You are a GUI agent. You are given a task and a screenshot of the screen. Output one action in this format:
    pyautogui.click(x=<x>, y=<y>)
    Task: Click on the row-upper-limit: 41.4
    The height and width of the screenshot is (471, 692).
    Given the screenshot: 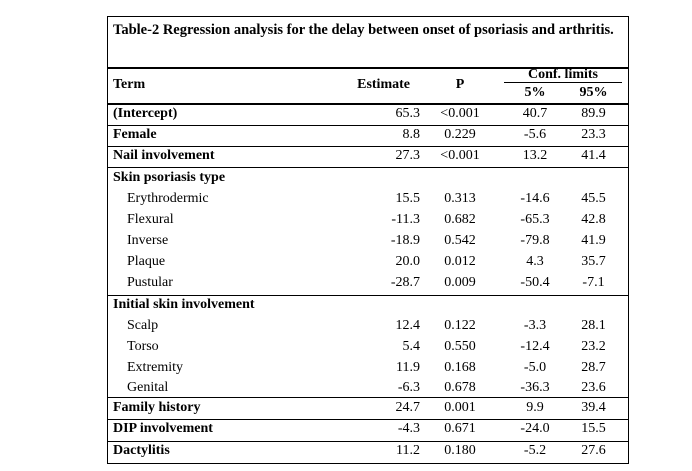 What is the action you would take?
    pyautogui.click(x=593, y=155)
    